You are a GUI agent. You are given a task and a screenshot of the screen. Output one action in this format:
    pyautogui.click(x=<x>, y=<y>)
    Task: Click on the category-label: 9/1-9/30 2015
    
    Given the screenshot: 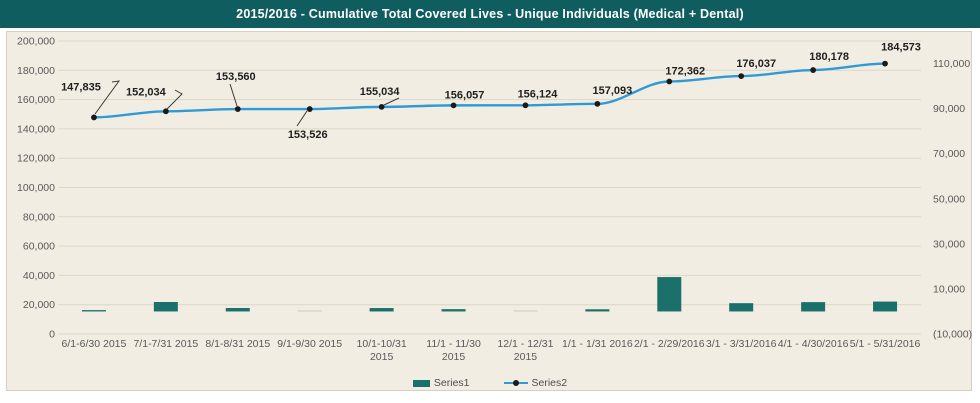 What is the action you would take?
    pyautogui.click(x=309, y=344)
    